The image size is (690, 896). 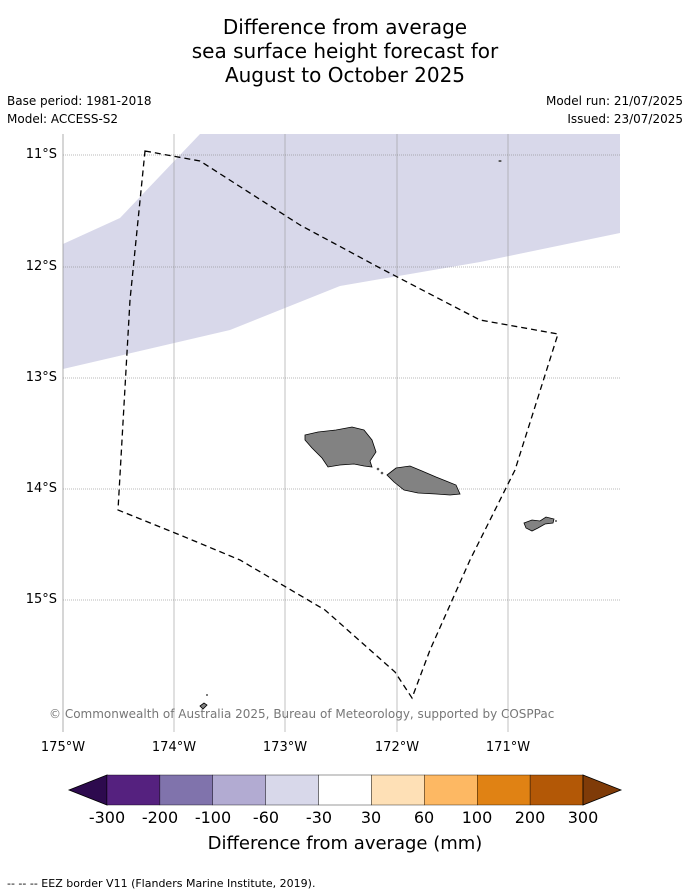 What do you see at coordinates (477, 817) in the screenshot?
I see `colorbar-tick: 100` at bounding box center [477, 817].